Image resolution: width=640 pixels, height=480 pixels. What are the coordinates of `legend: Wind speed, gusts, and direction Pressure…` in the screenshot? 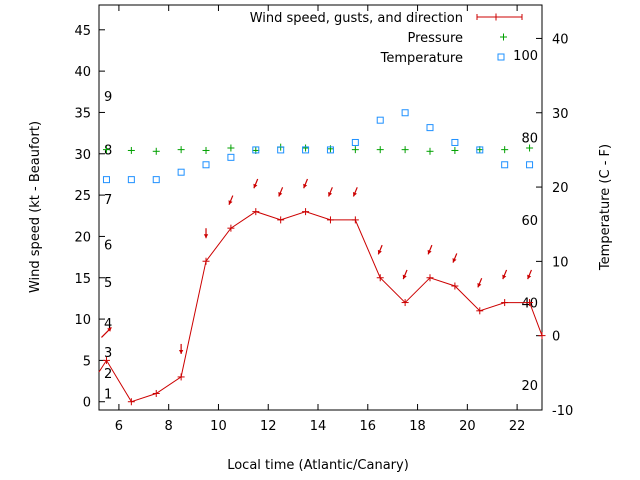 It's located at (386, 38).